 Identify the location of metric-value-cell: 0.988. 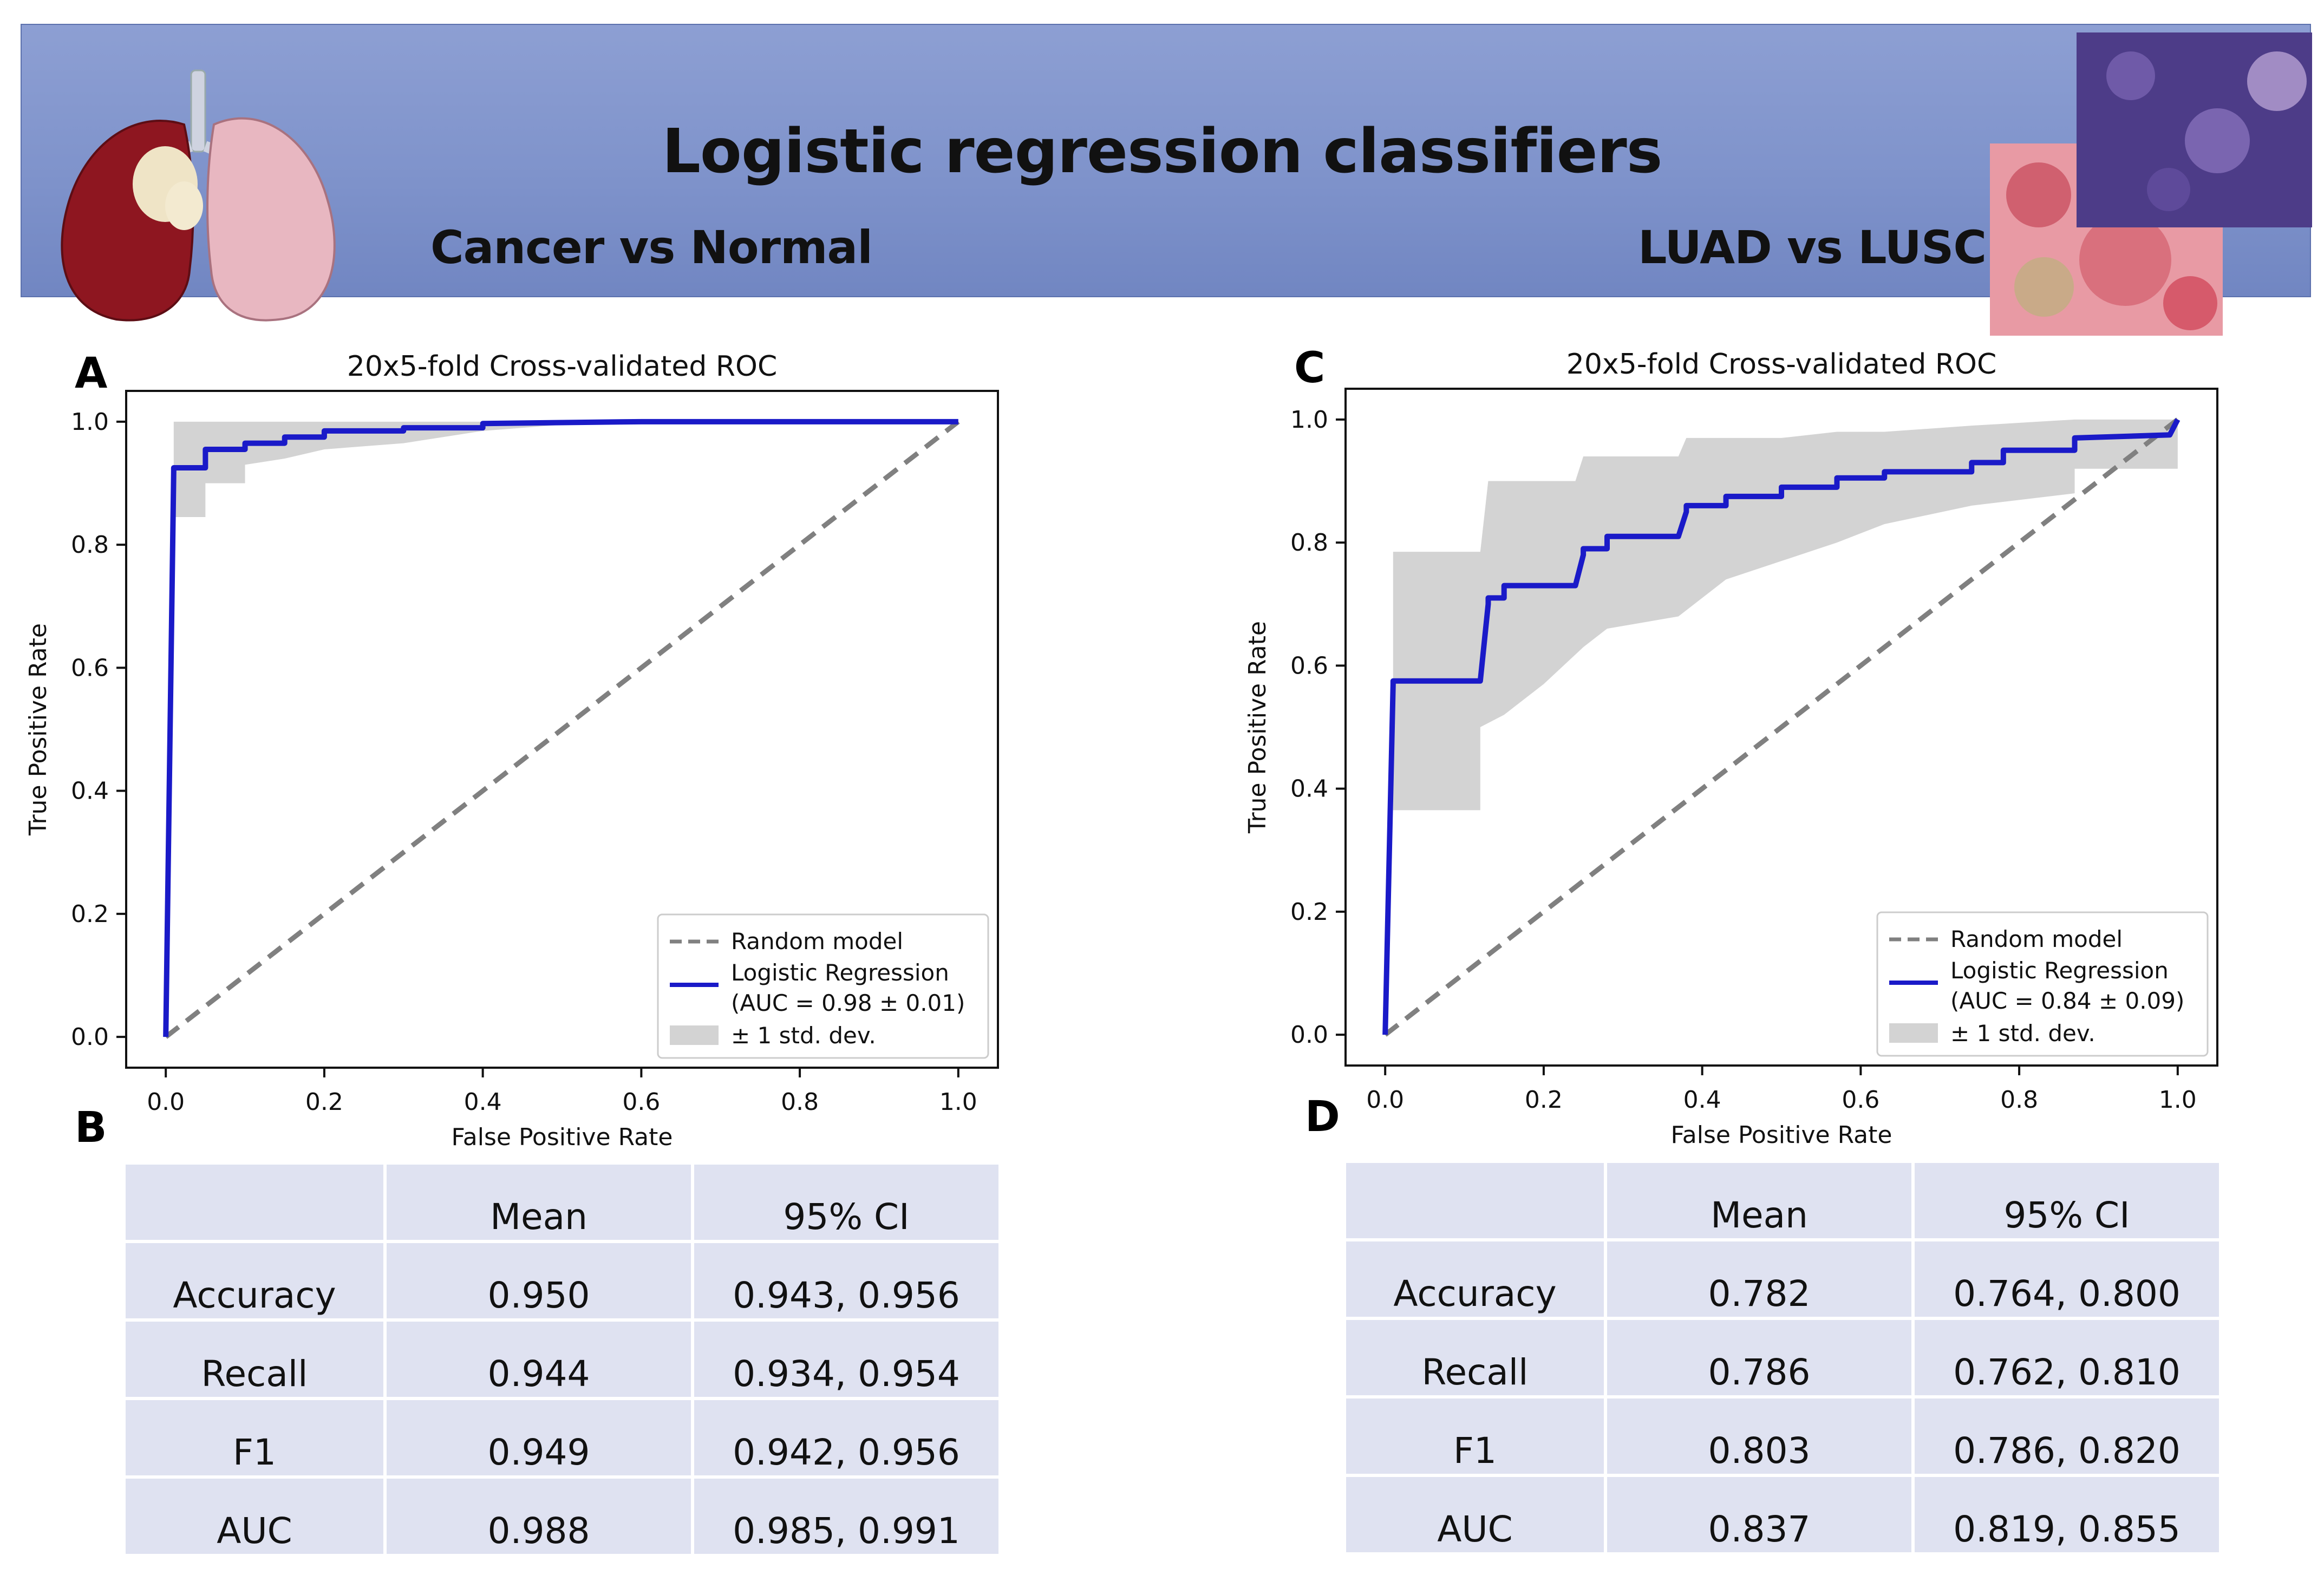
(539, 1517).